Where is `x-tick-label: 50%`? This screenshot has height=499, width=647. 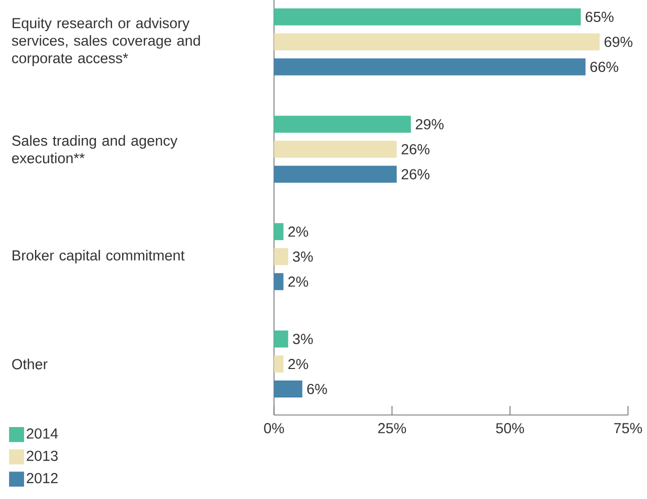 x-tick-label: 50% is located at coordinates (510, 428).